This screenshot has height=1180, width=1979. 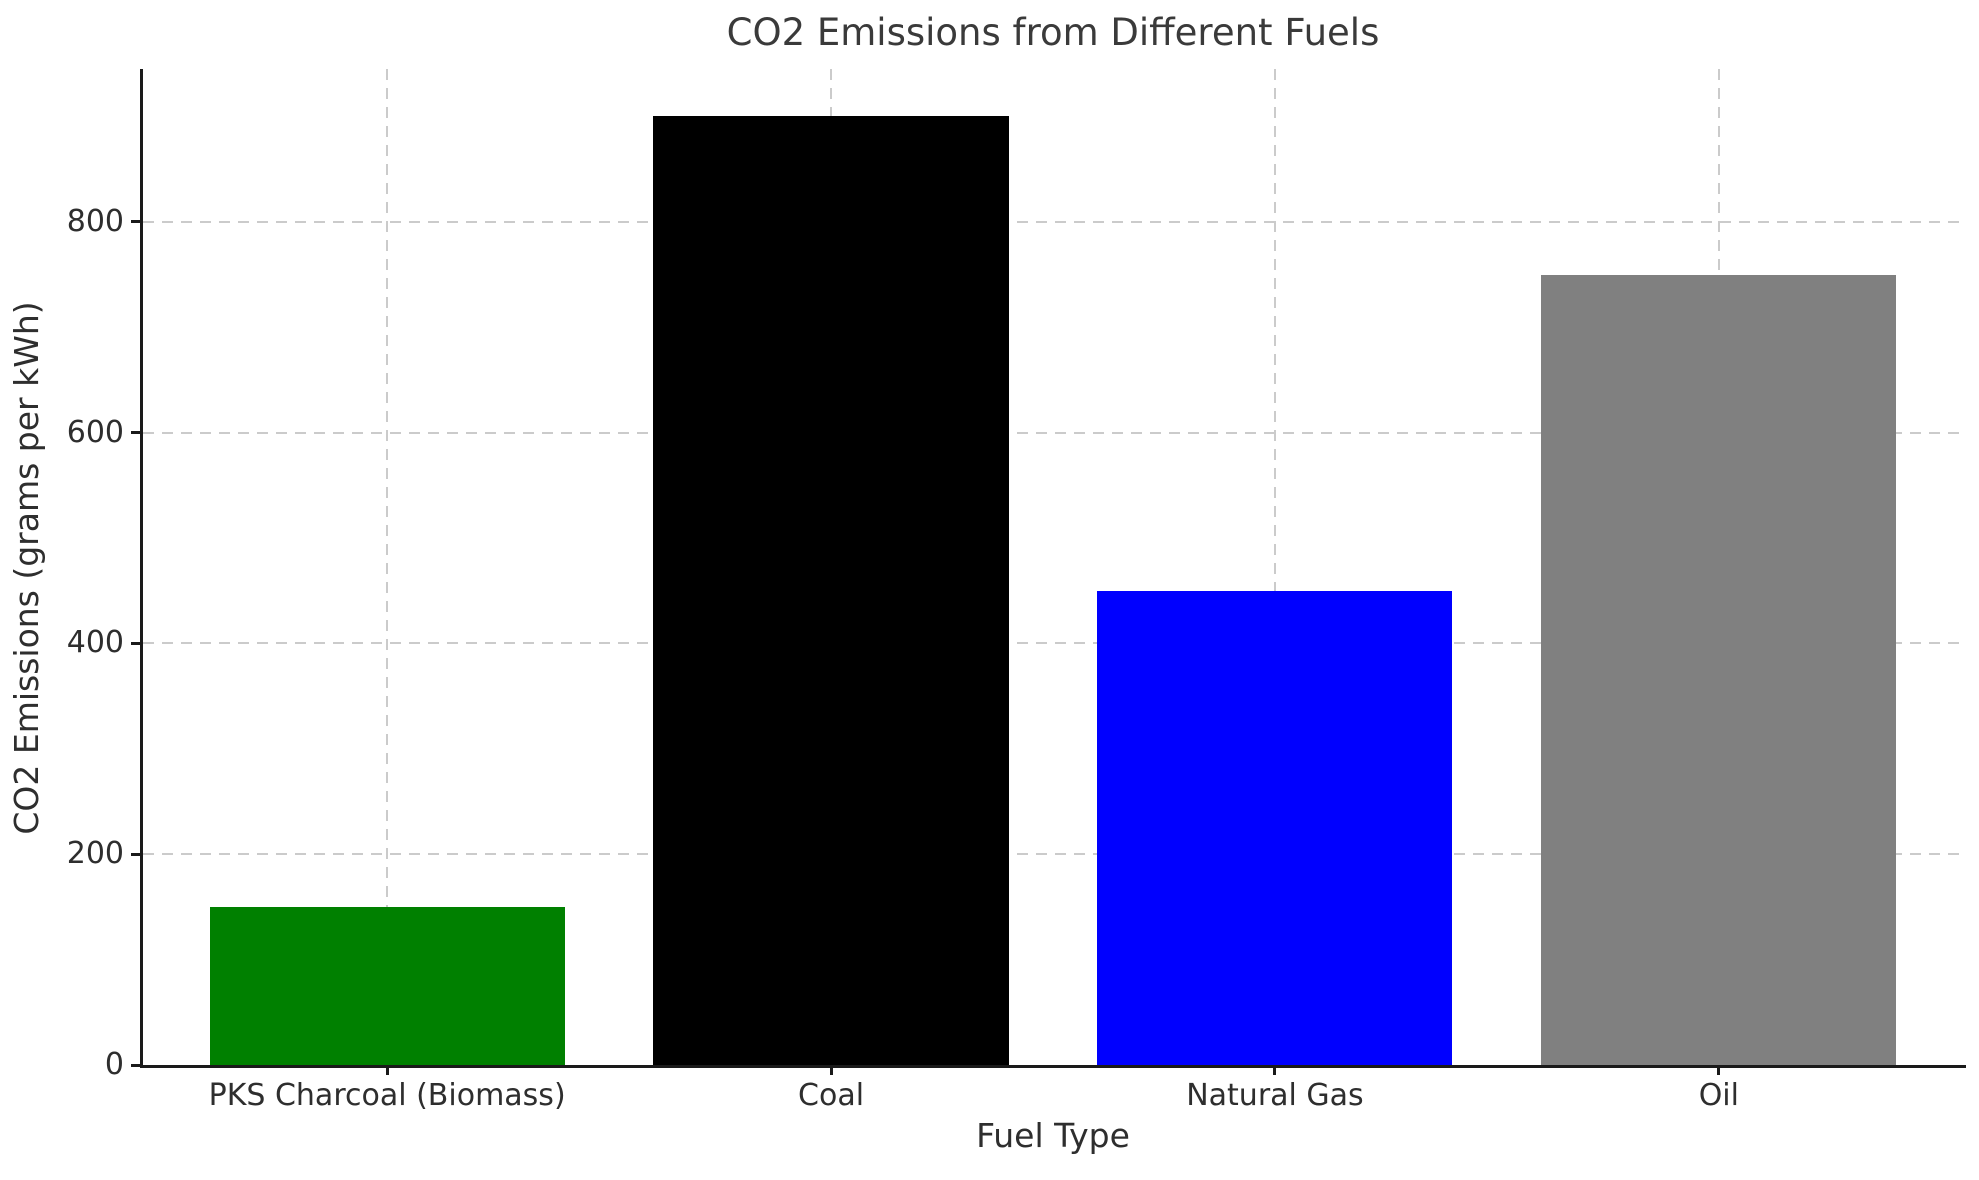 I want to click on bar-natural-gas, so click(x=1275, y=827).